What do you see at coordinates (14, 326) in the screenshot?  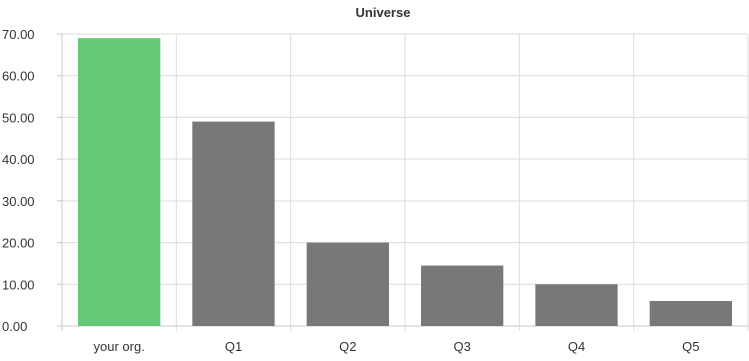 I see `y-tick-label: 0.00` at bounding box center [14, 326].